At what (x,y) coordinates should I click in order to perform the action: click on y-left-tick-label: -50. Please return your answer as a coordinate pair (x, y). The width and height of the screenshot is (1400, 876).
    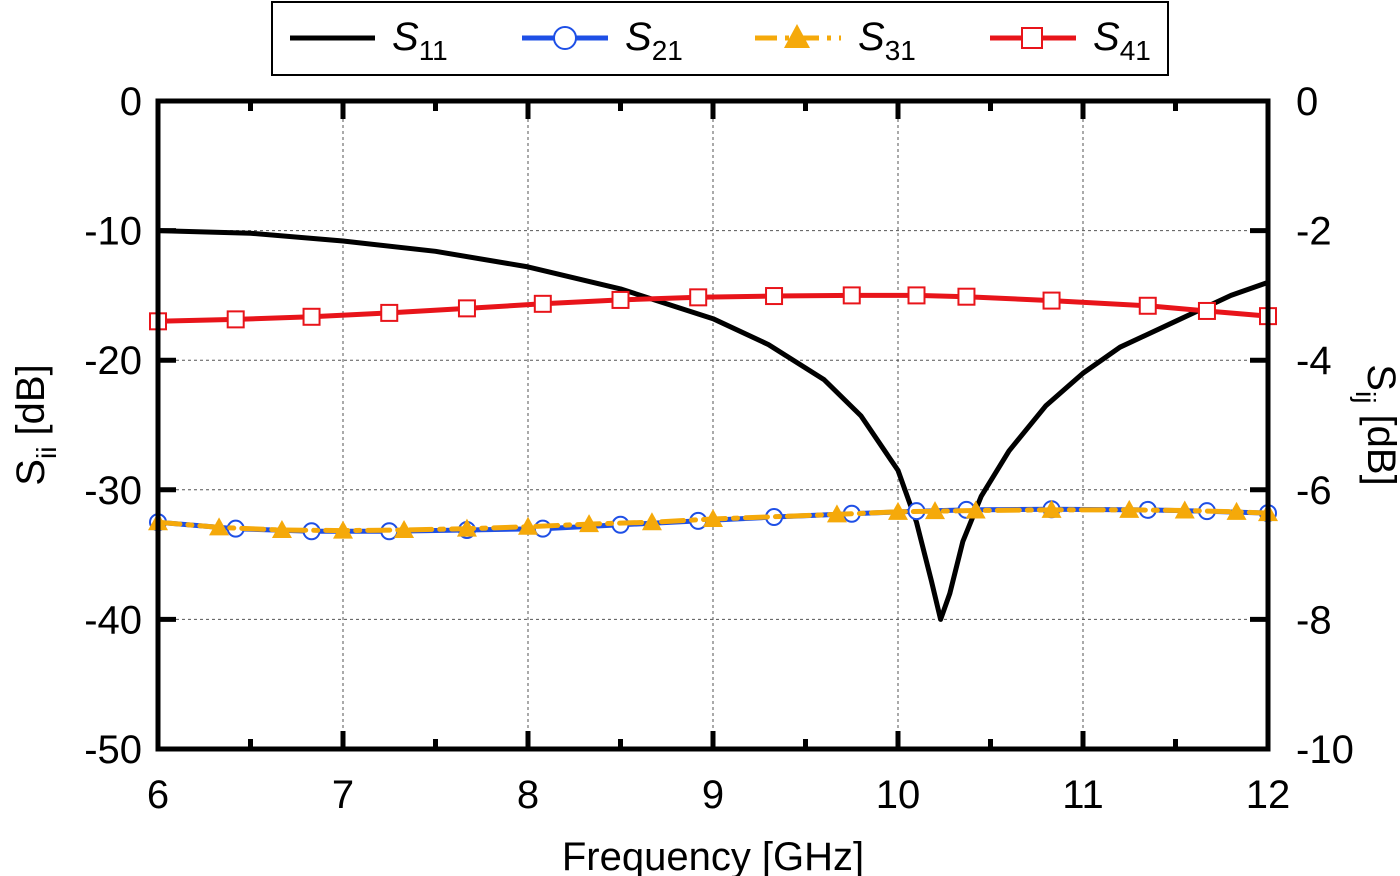
    Looking at the image, I should click on (113, 750).